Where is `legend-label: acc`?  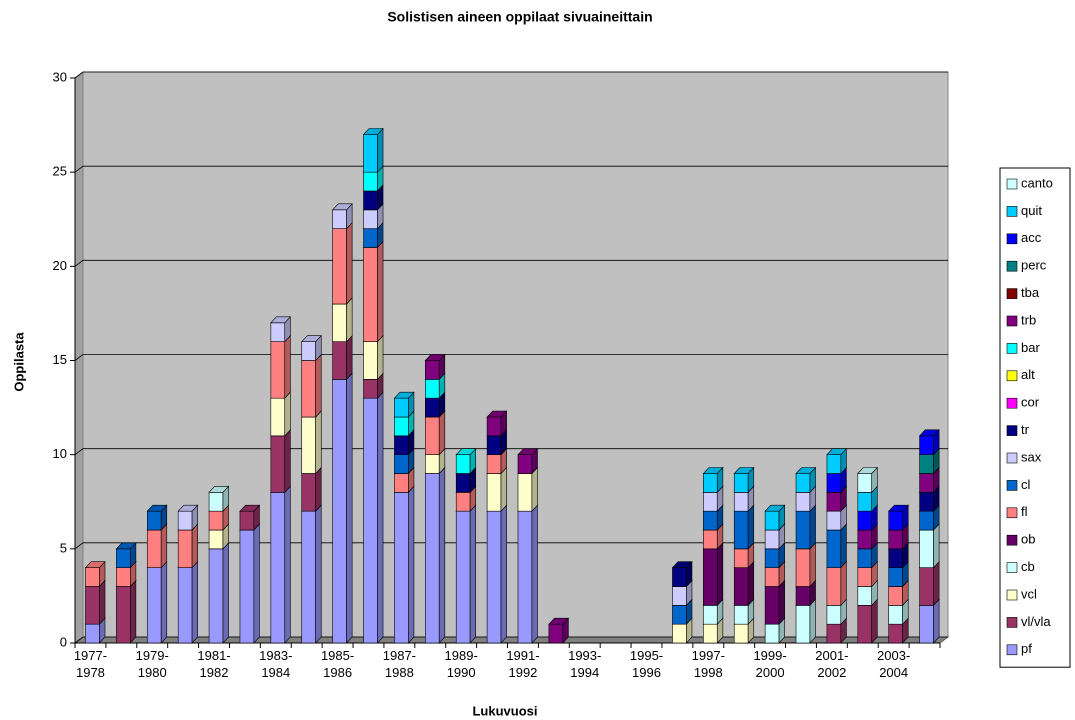
legend-label: acc is located at coordinates (1031, 237).